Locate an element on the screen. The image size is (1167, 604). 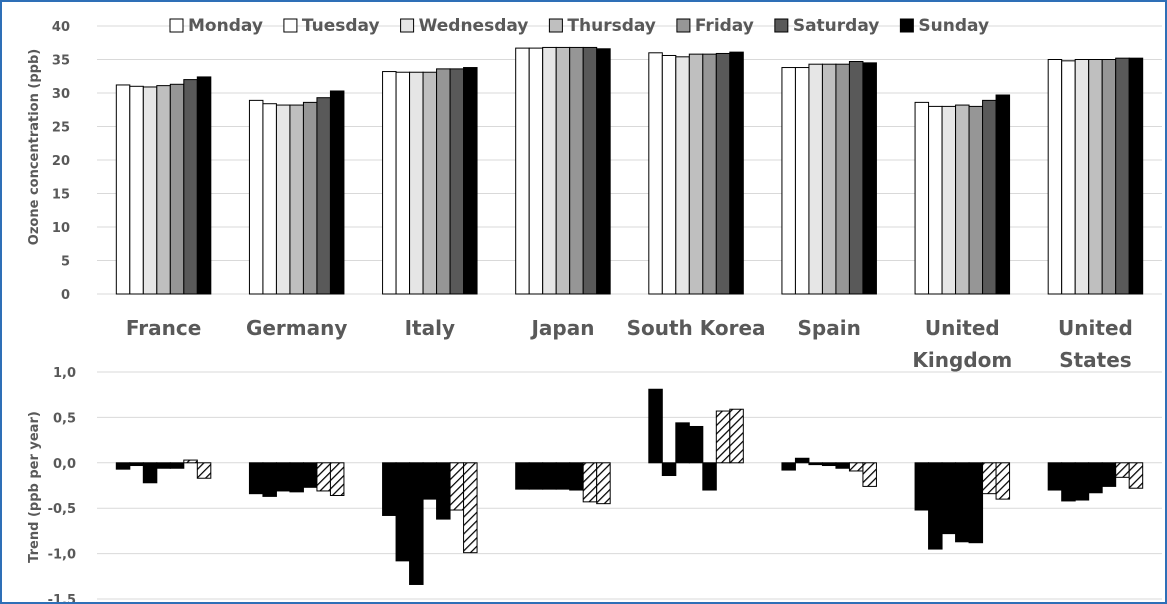
top-y-tick-label: 40 is located at coordinates (61, 27).